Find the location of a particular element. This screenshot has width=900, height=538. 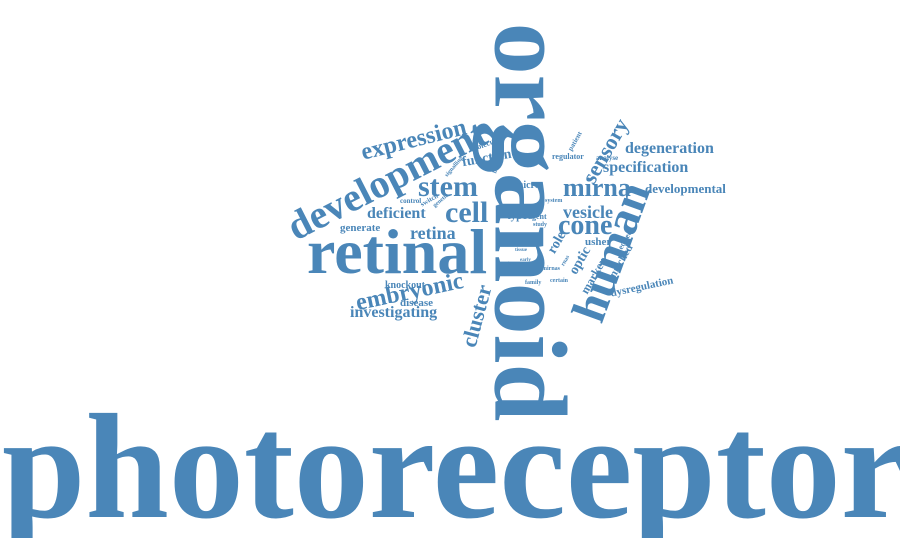

word-type: type is located at coordinates (517, 216).